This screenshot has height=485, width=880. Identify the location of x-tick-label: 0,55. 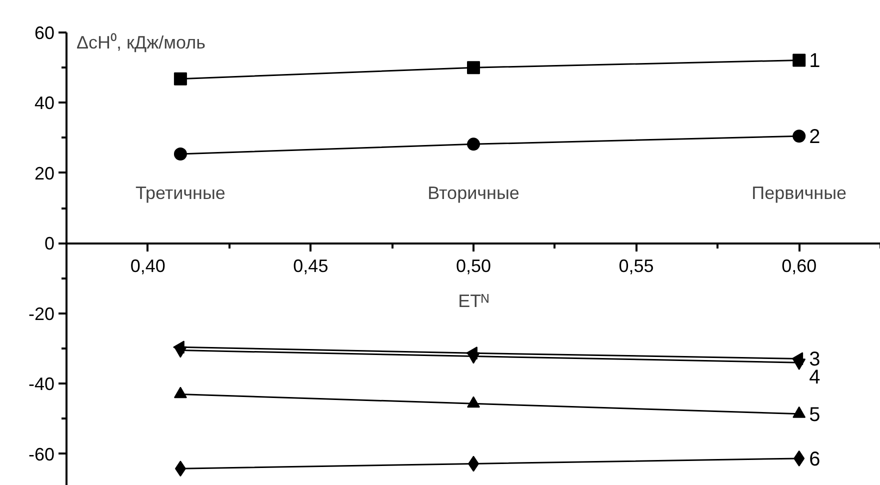
(636, 266).